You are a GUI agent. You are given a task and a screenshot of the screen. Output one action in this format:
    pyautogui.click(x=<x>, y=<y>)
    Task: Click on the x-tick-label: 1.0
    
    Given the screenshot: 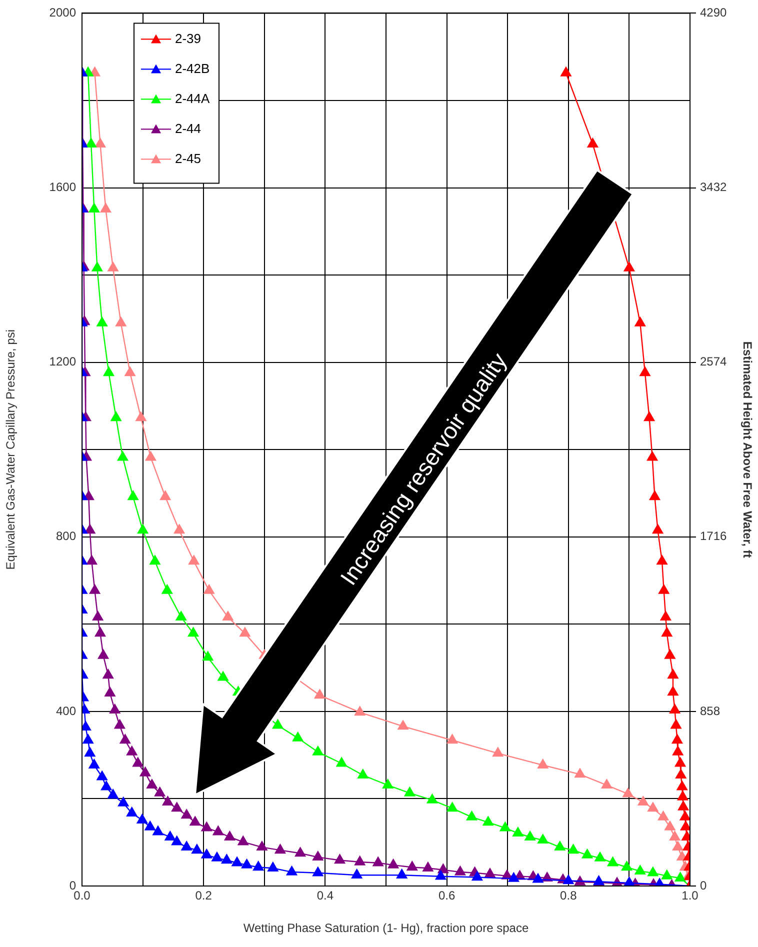 What is the action you would take?
    pyautogui.click(x=690, y=895)
    